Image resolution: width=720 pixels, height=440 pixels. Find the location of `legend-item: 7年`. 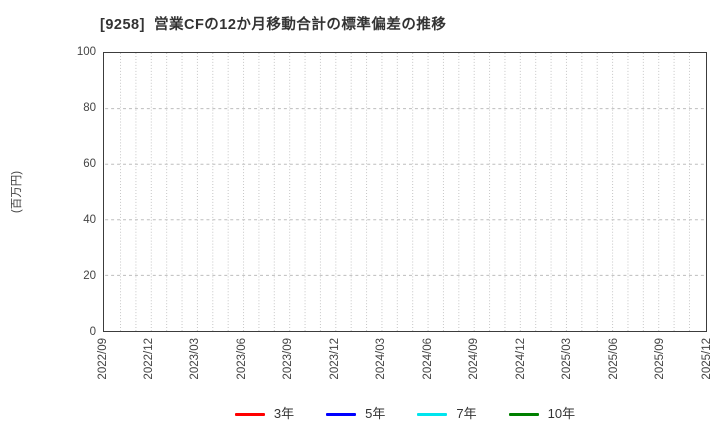

legend-item: 7年 is located at coordinates (447, 413).